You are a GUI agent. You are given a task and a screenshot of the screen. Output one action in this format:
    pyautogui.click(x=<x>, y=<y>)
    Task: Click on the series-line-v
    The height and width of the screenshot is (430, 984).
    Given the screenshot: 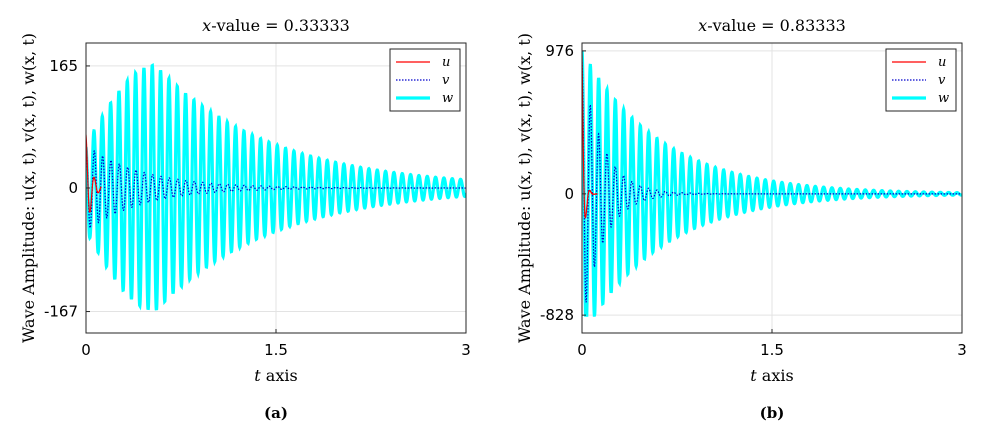 What is the action you would take?
    pyautogui.click(x=276, y=187)
    